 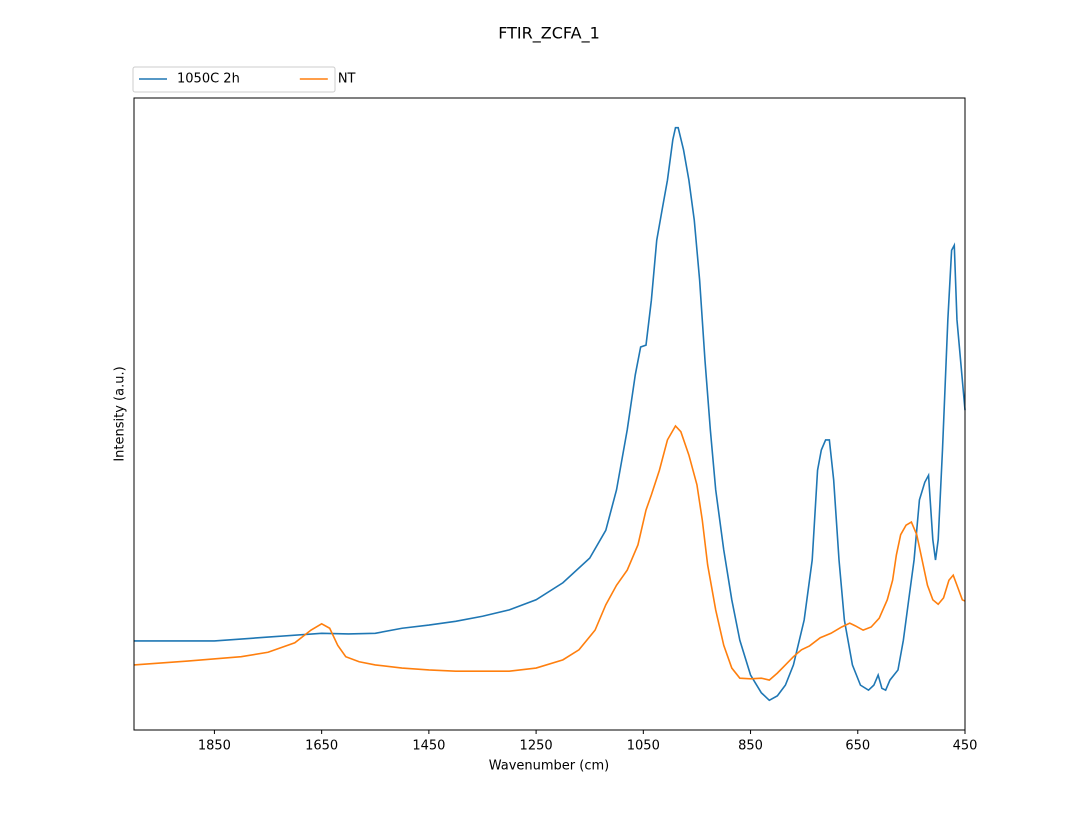 What do you see at coordinates (536, 746) in the screenshot?
I see `x-tick-label: 1250` at bounding box center [536, 746].